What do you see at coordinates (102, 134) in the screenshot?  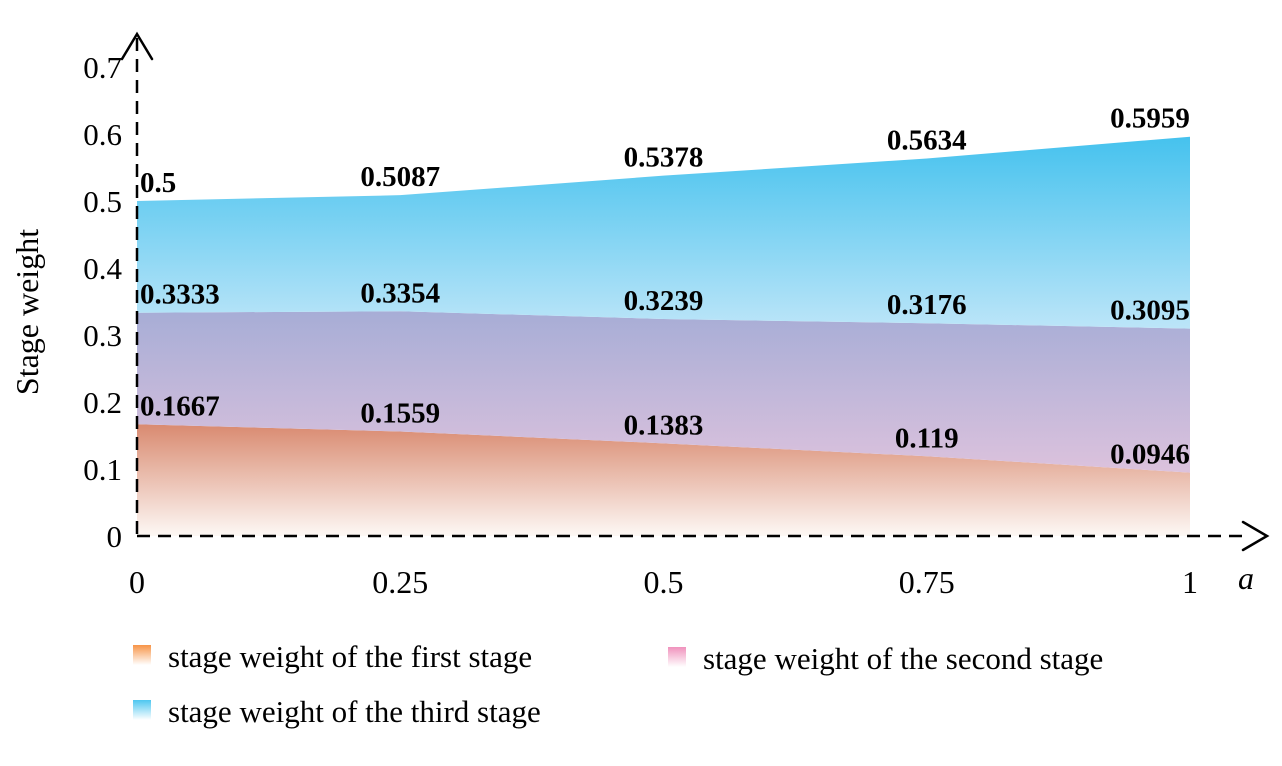 I see `y-tick-label: 0.6` at bounding box center [102, 134].